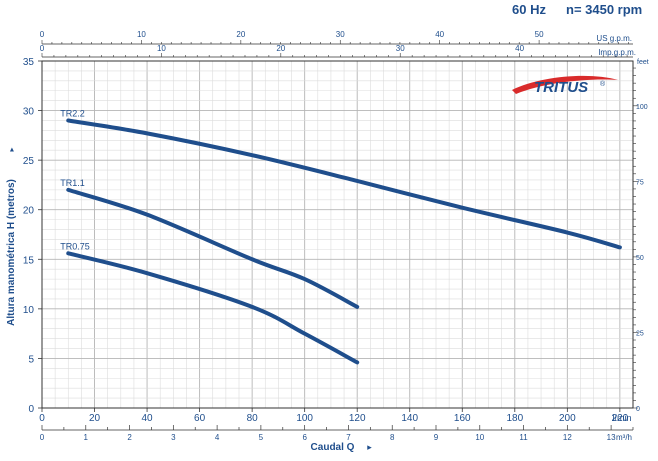 The image size is (658, 461). I want to click on y-tick-label: 30, so click(29, 112).